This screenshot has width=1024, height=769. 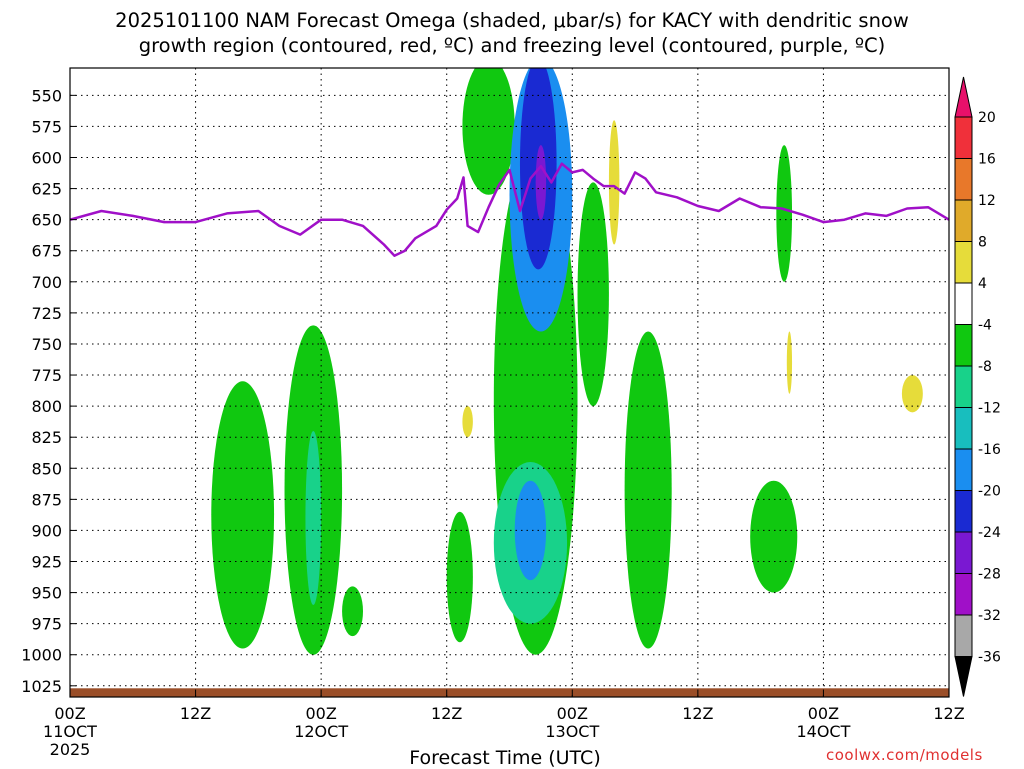 What do you see at coordinates (195, 713) in the screenshot?
I see `x-tick-label-12-0: 12Z` at bounding box center [195, 713].